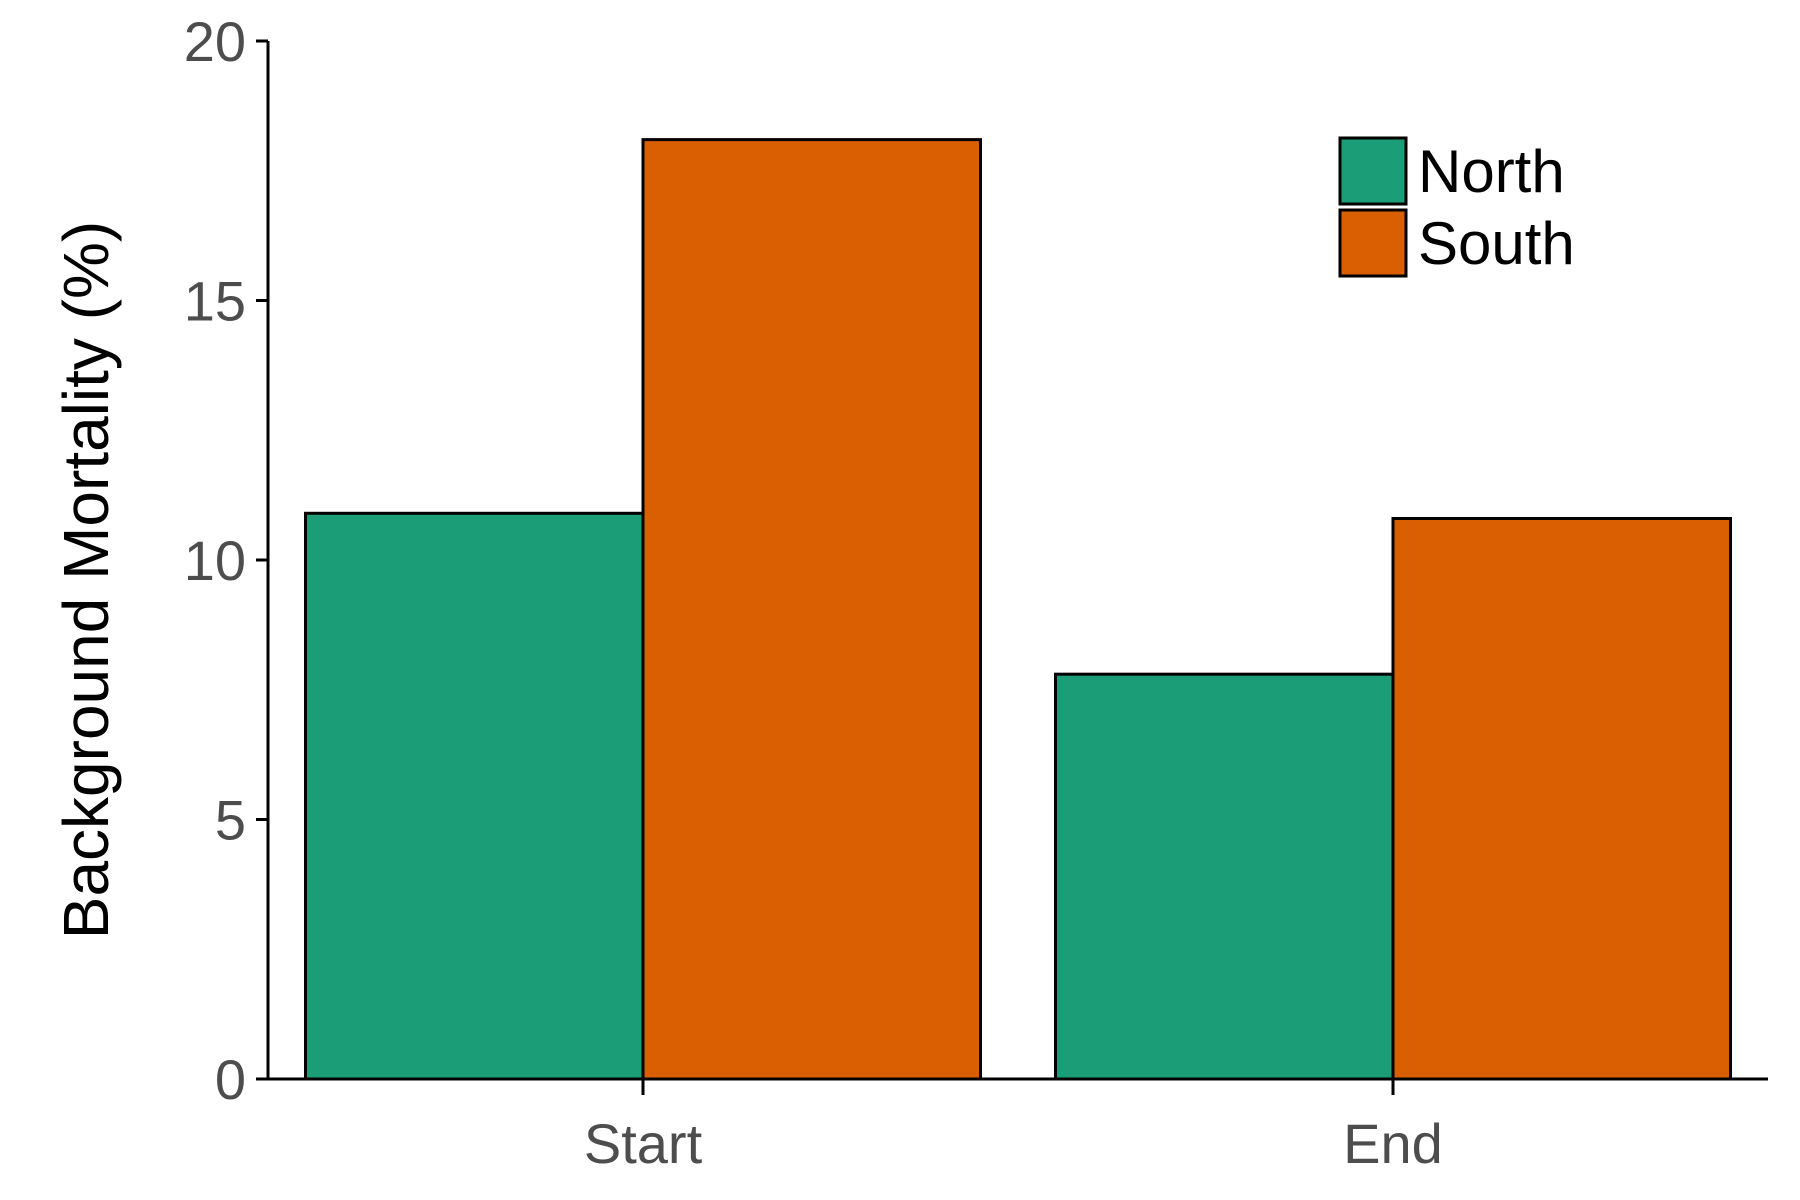 This screenshot has width=1800, height=1200. What do you see at coordinates (215, 301) in the screenshot?
I see `y-tick-label: 15` at bounding box center [215, 301].